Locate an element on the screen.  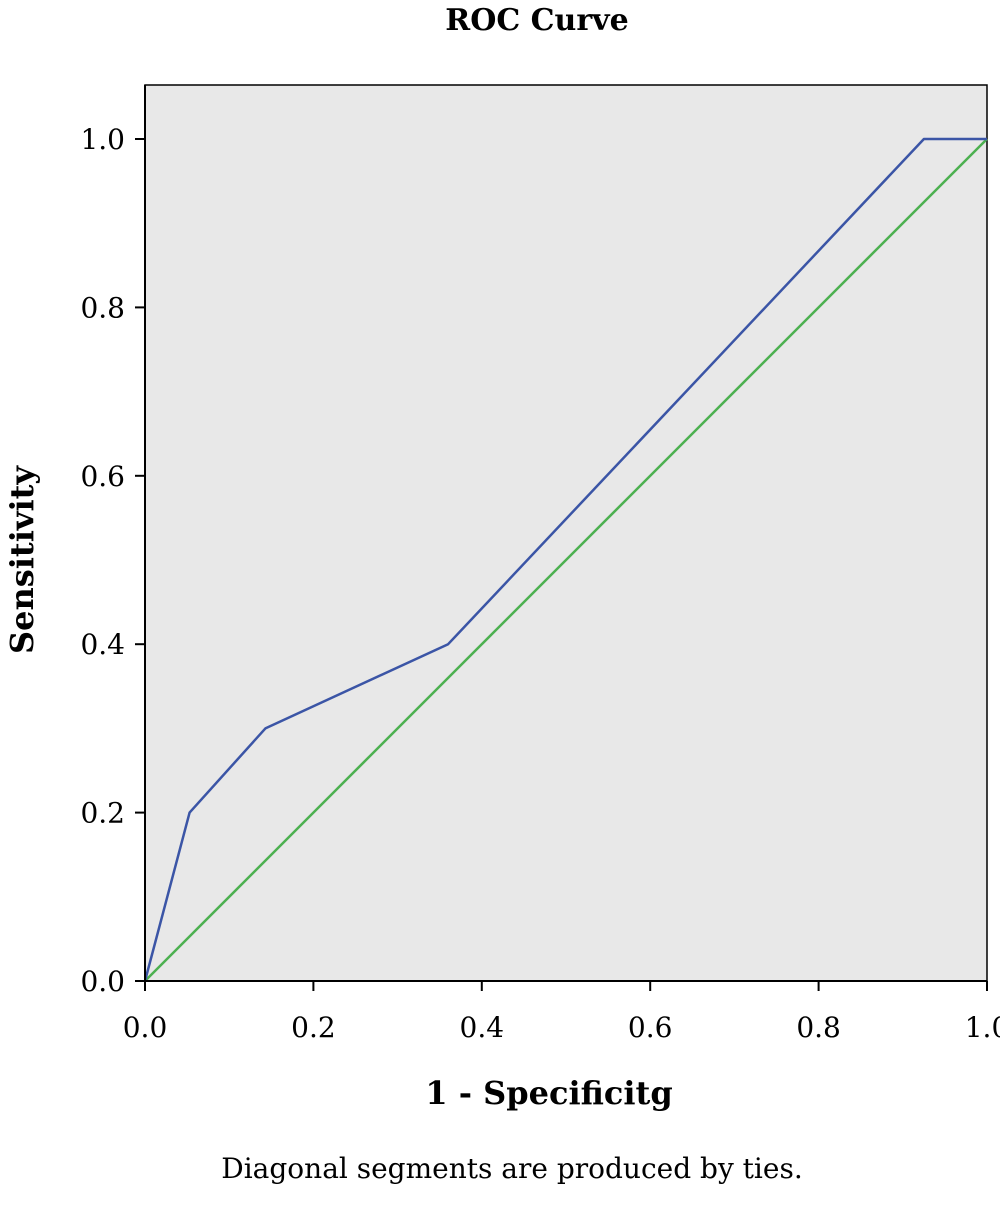
y-tick-label: 0.6 is located at coordinates (102, 476).